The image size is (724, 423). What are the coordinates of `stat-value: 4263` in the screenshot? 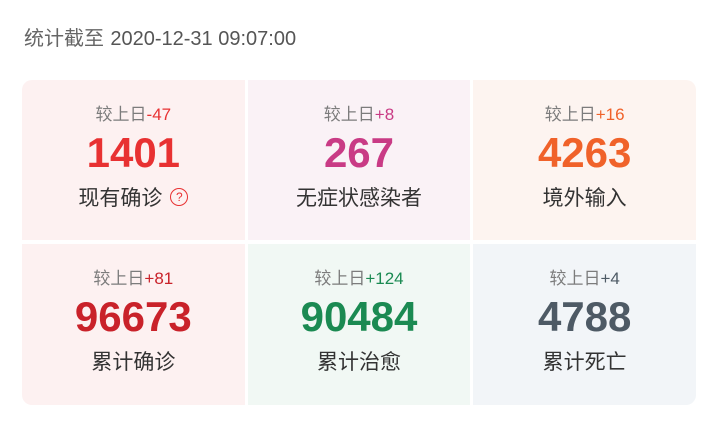 It's located at (584, 152).